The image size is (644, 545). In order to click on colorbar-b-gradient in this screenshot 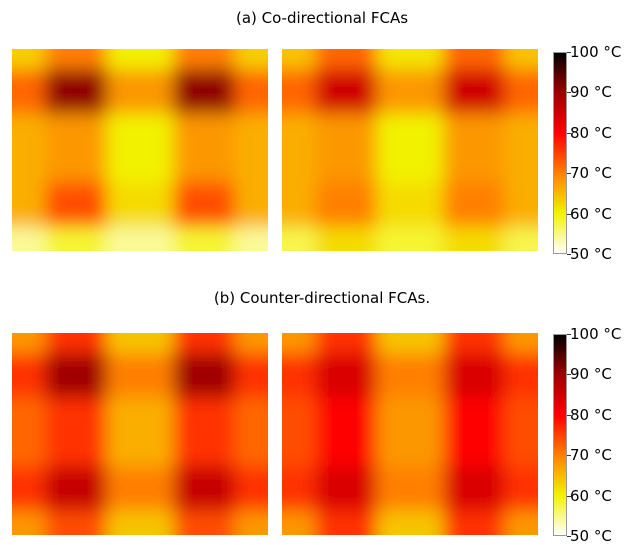, I will do `click(560, 435)`.